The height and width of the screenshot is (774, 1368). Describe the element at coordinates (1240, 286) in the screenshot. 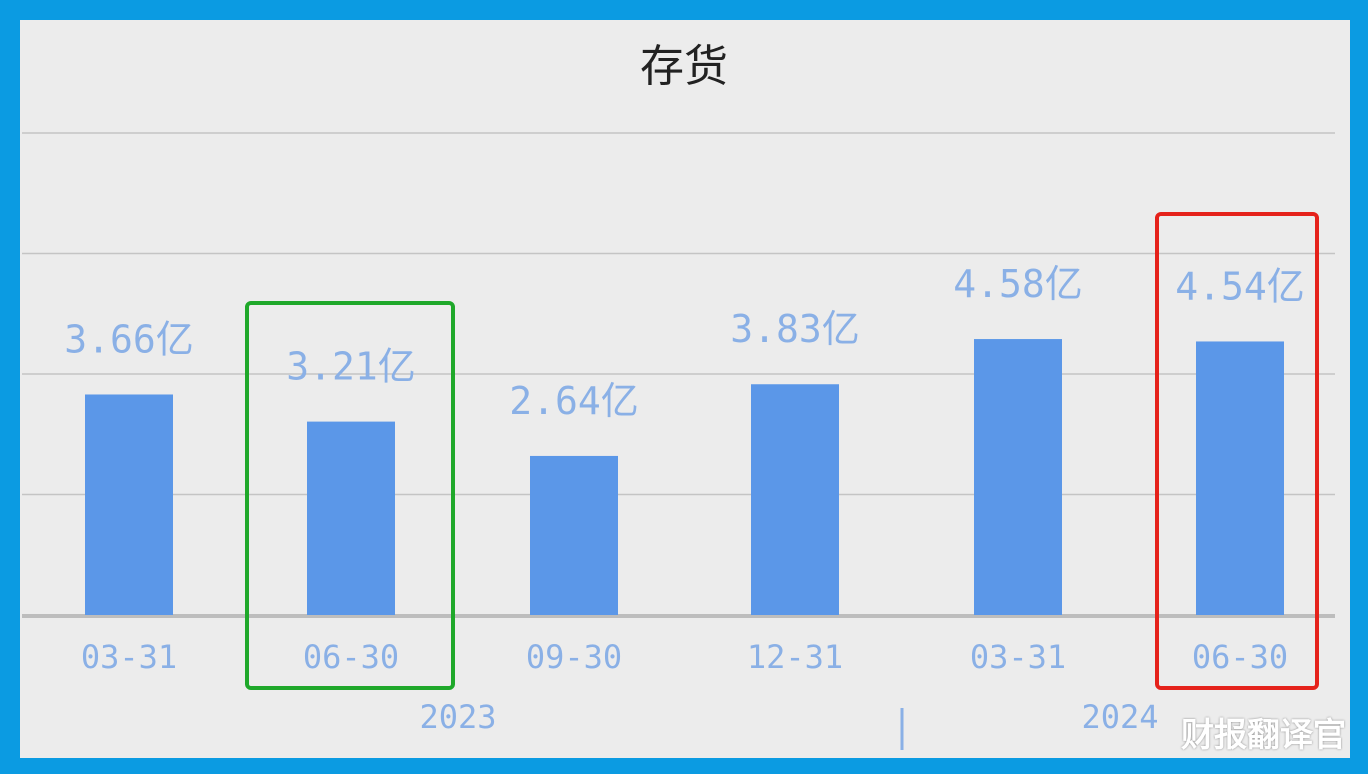

I see `data-label: 4.54亿` at that location.